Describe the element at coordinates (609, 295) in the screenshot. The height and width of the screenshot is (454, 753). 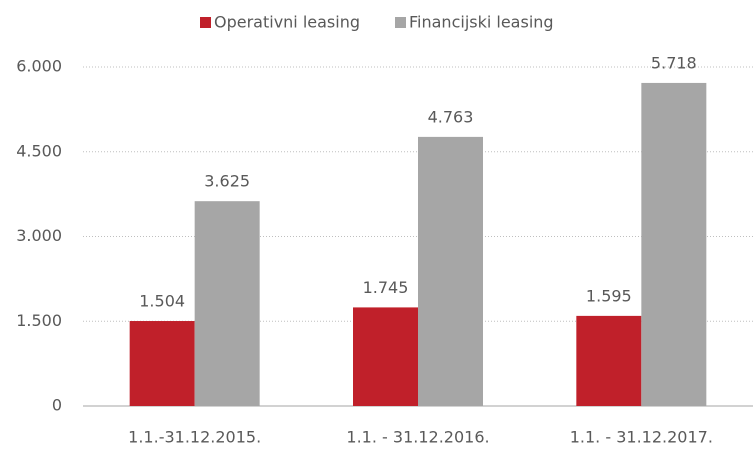
I see `value-label: 1.595` at that location.